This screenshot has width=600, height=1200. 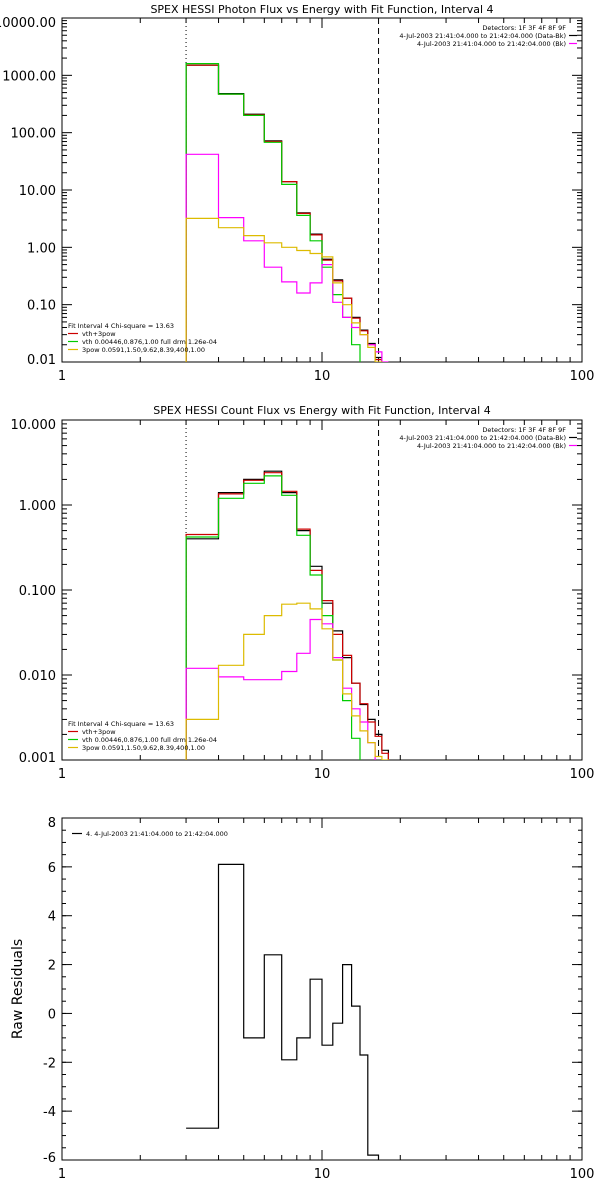 I want to click on y-tick-label: 8, so click(x=52, y=823).